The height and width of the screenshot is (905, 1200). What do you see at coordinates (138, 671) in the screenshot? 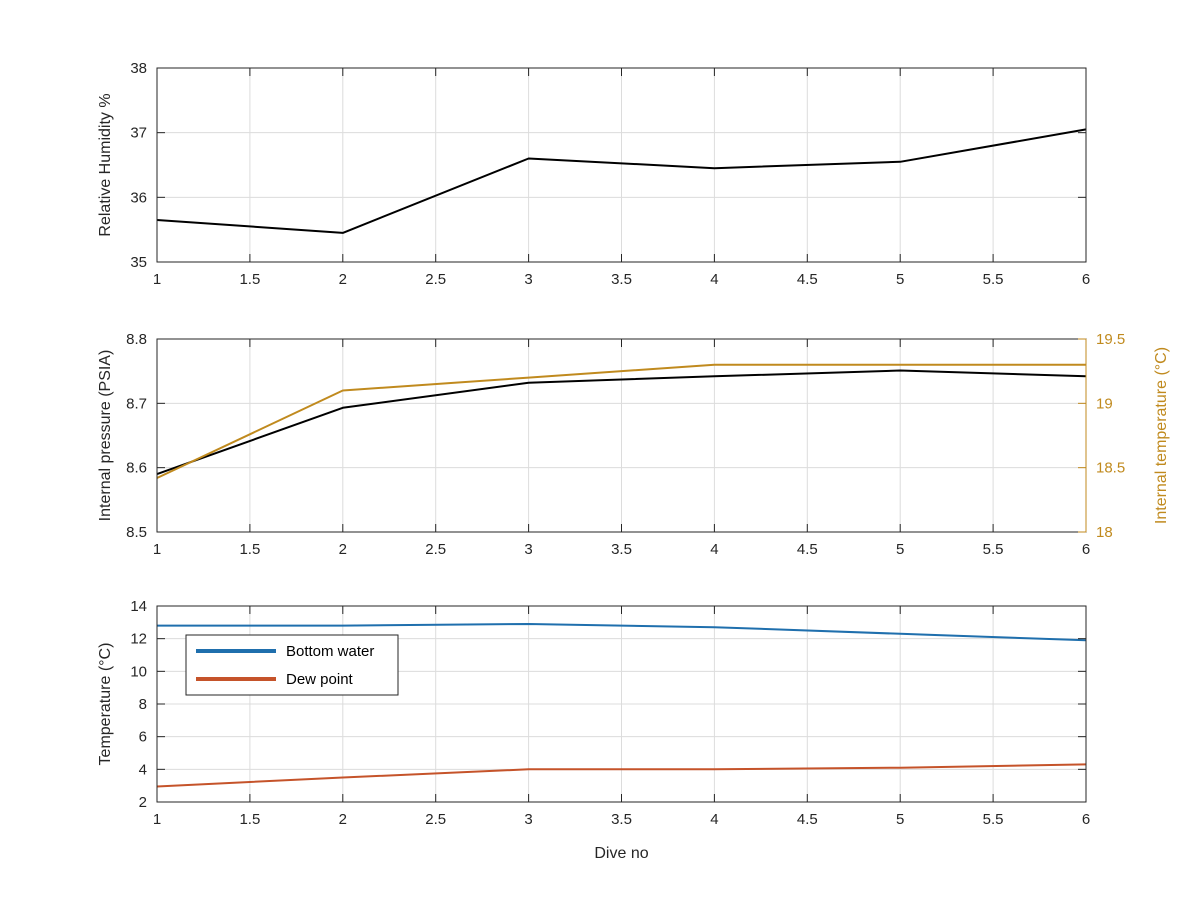
I see `panel-3-y-tick-label: 10` at bounding box center [138, 671].